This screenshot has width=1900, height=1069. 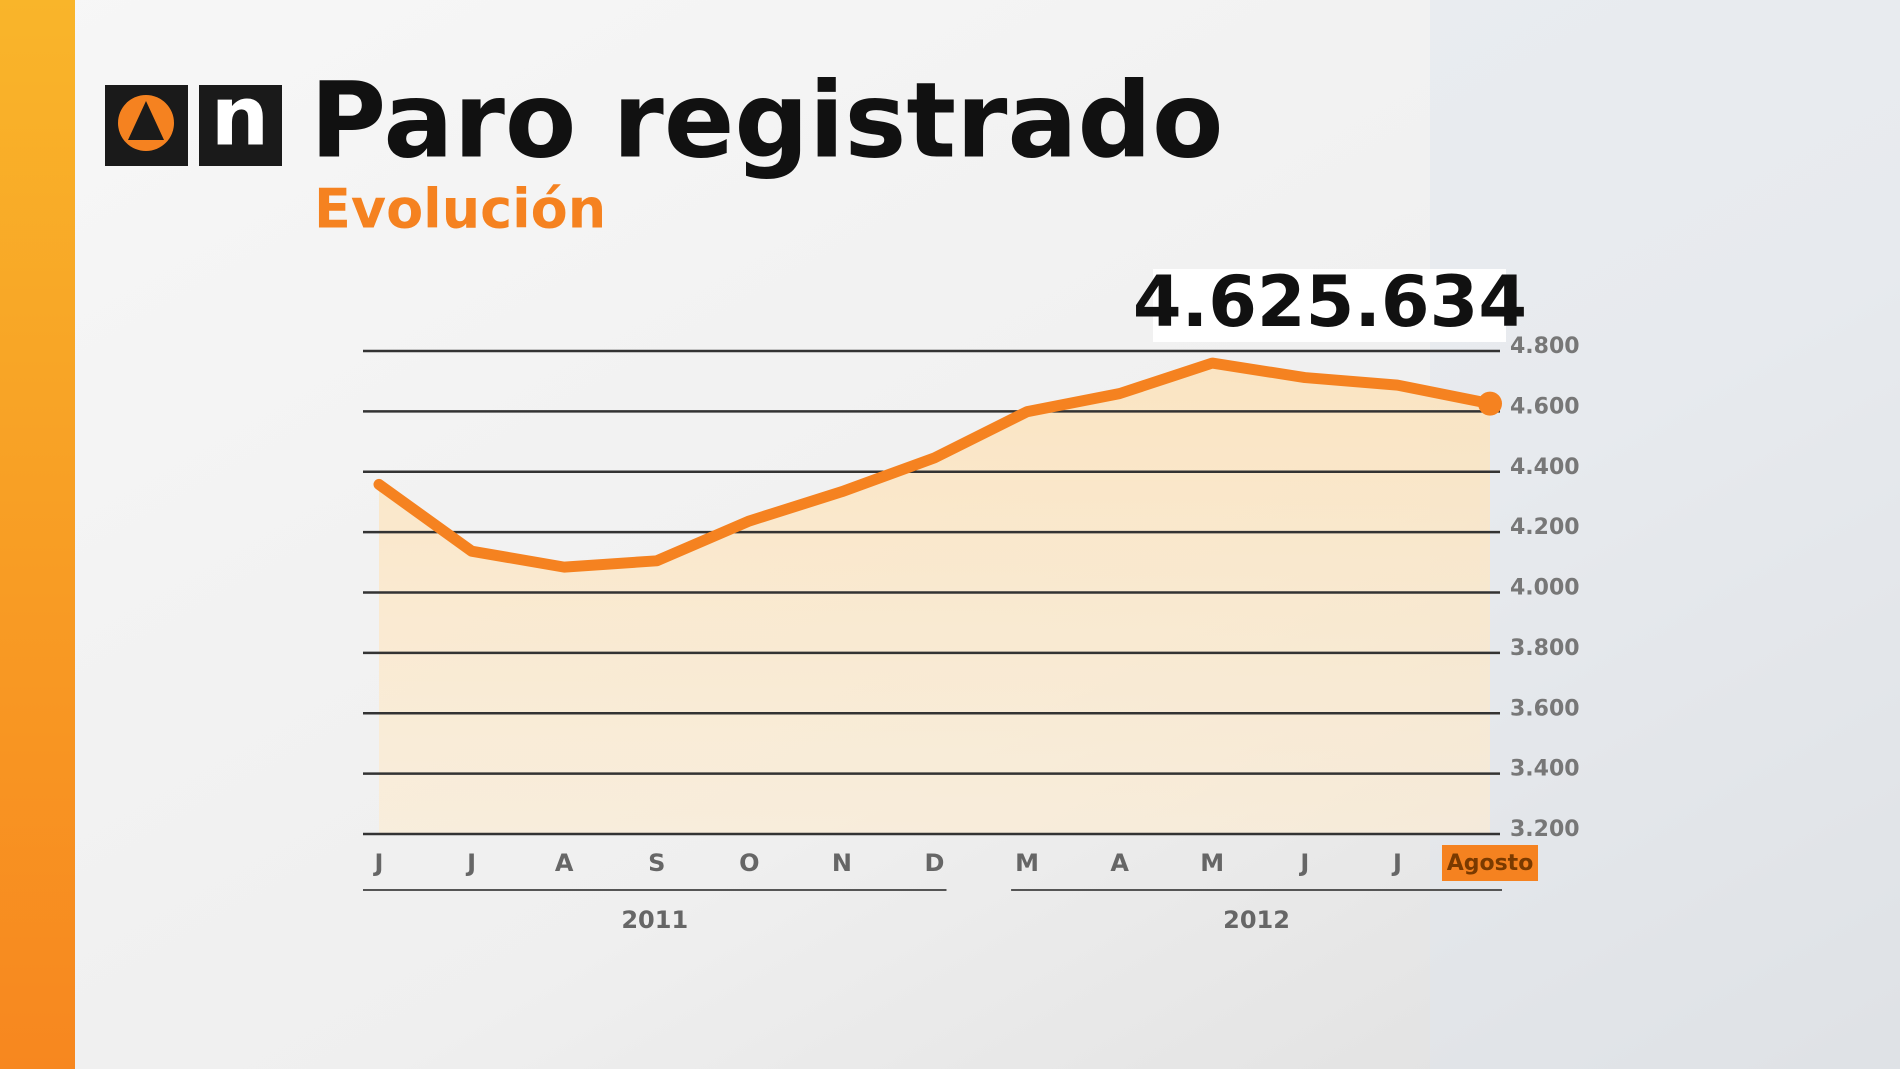 I want to click on end-point, so click(x=1490, y=403).